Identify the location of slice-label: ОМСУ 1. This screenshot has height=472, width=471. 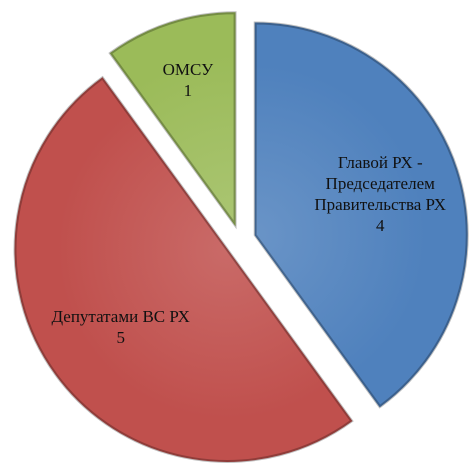
(188, 80).